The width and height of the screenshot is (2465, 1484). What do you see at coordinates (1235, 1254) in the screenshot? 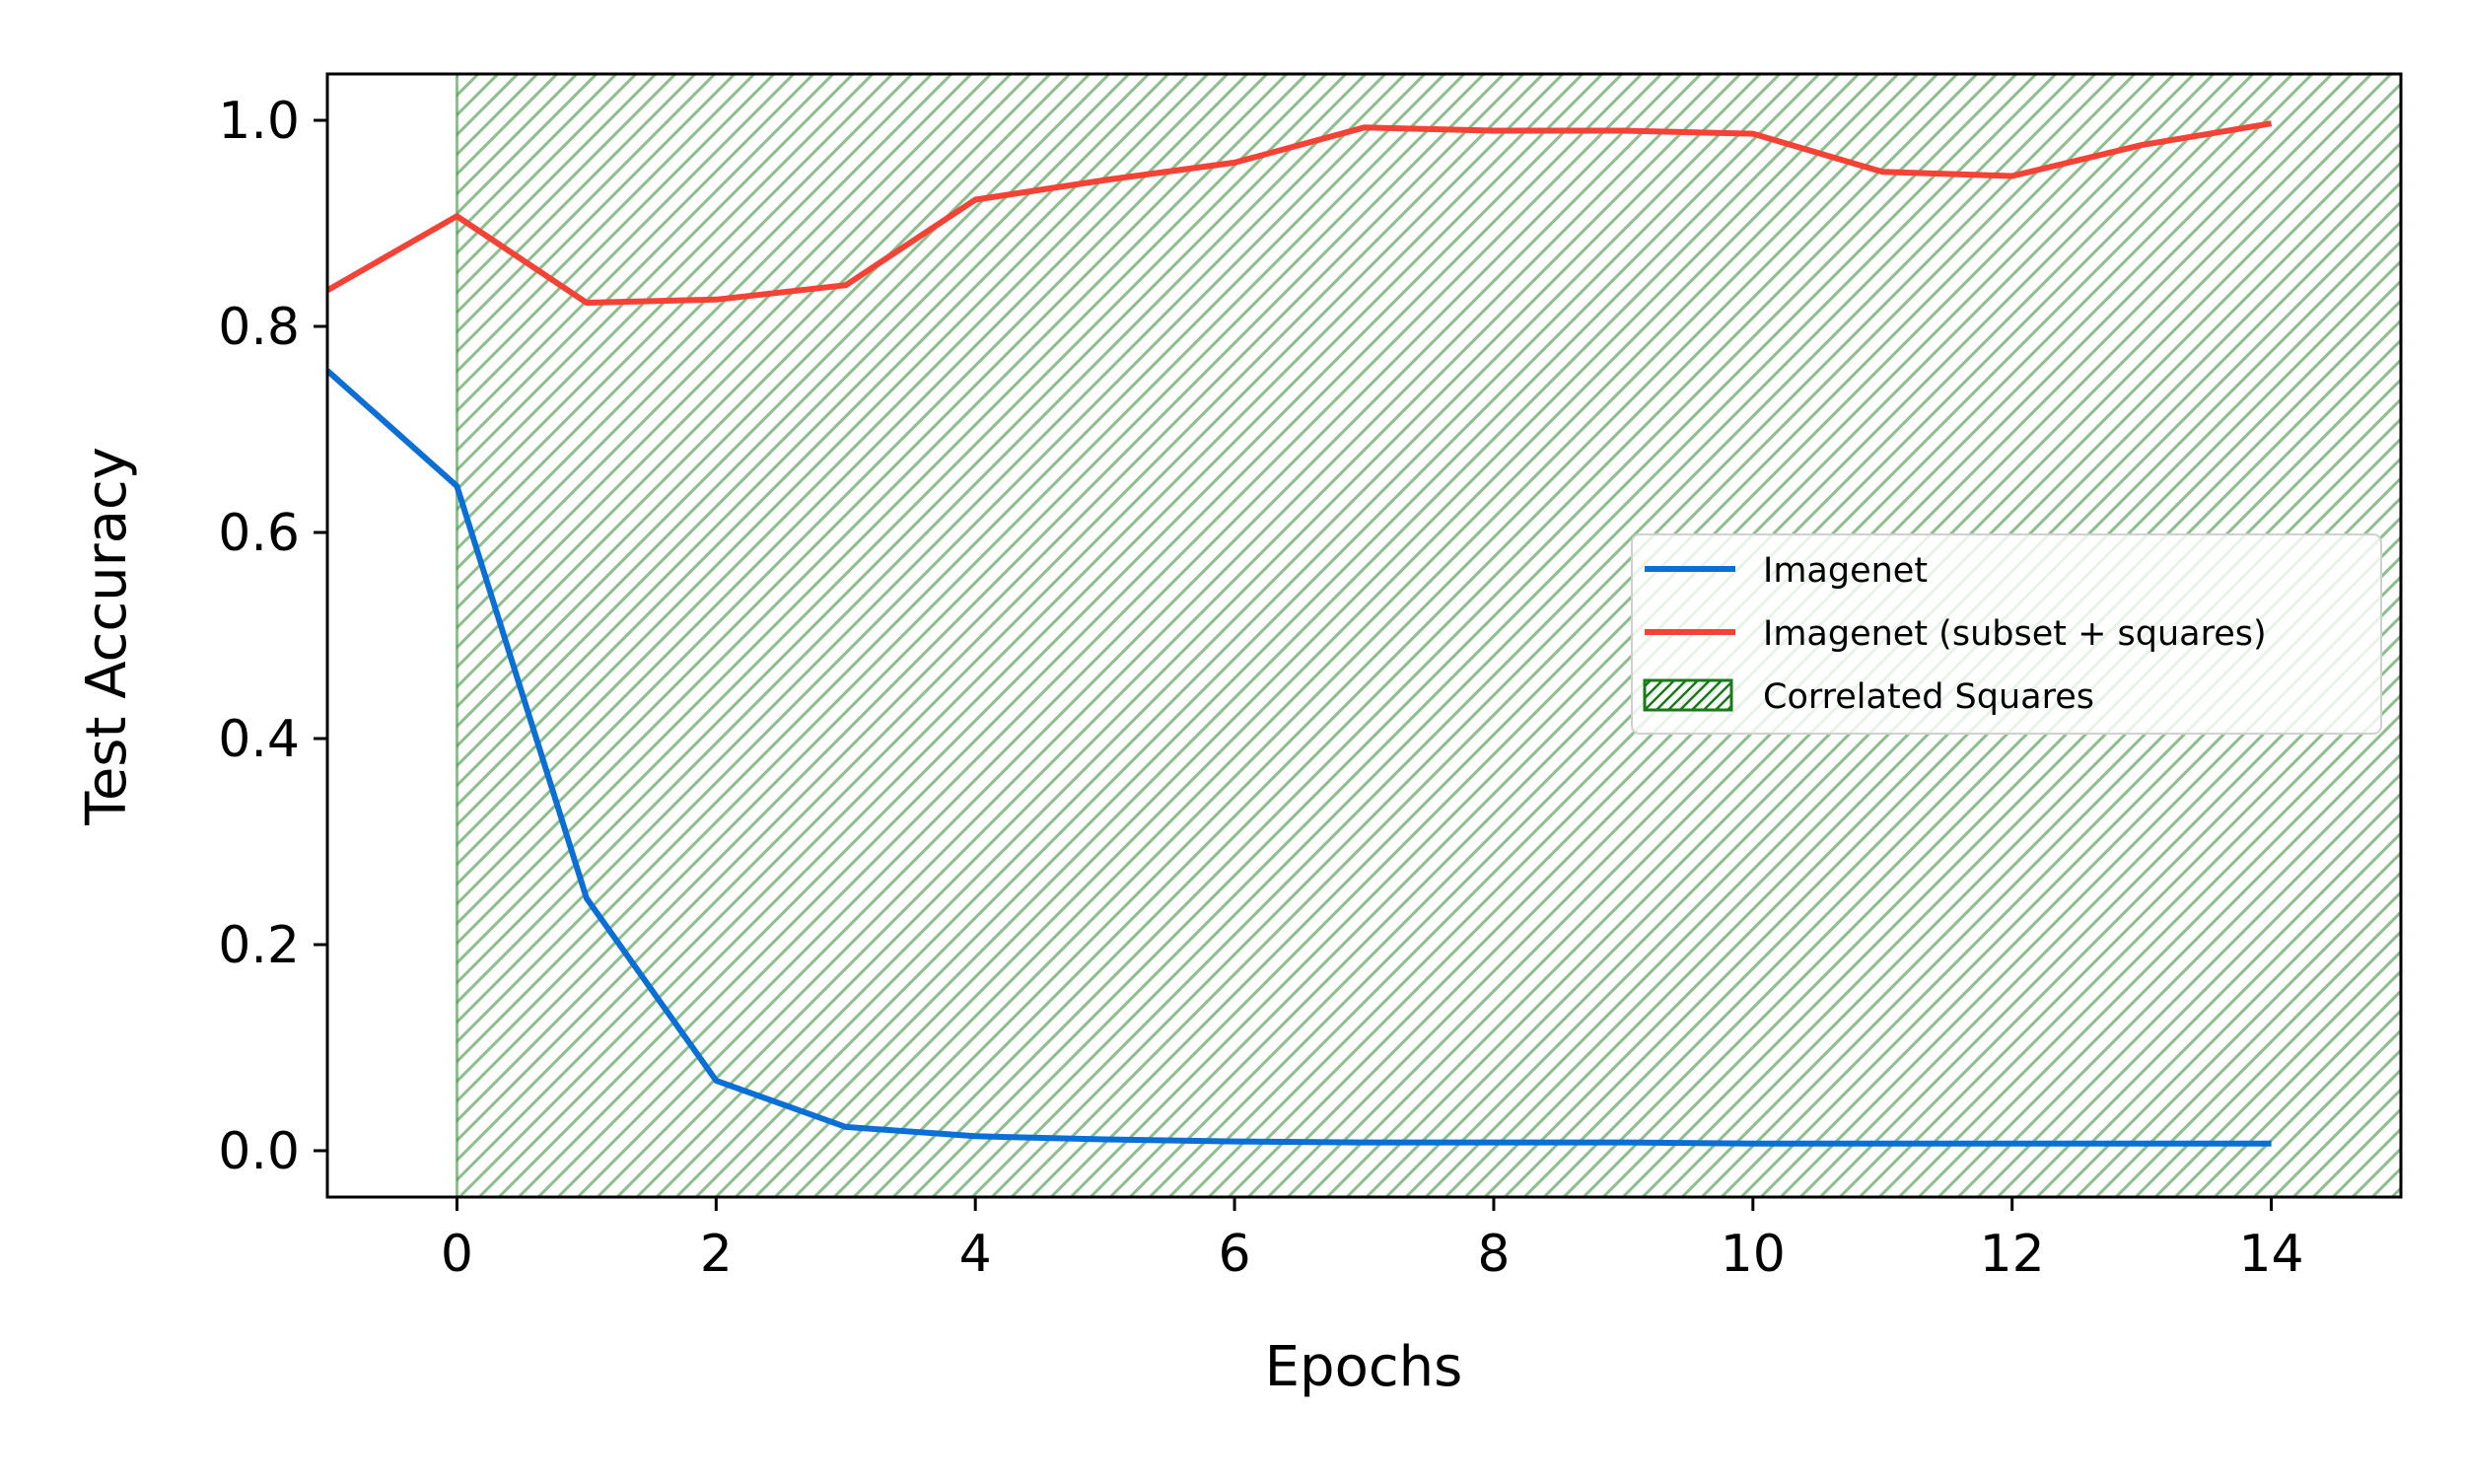
I see `x-tick-label: 6` at bounding box center [1235, 1254].